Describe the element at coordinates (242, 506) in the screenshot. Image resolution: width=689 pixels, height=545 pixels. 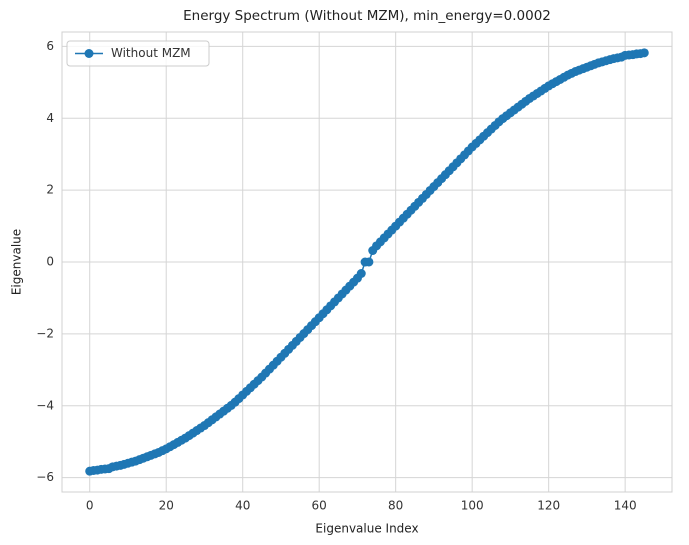
I see `x-tick-label: 40` at that location.